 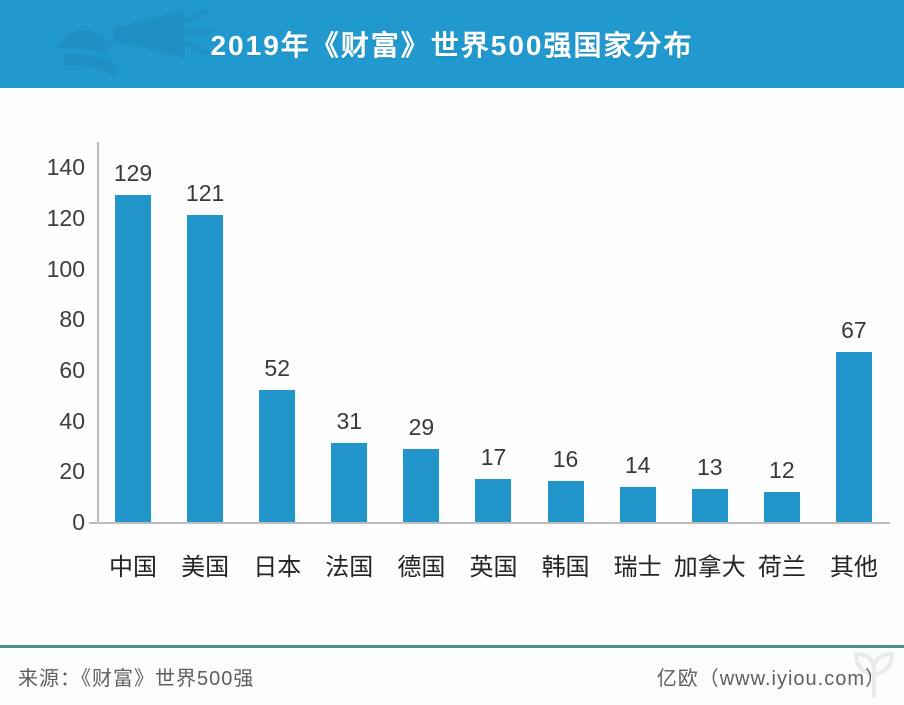 What do you see at coordinates (493, 332) in the screenshot?
I see `bar-slot: 17` at bounding box center [493, 332].